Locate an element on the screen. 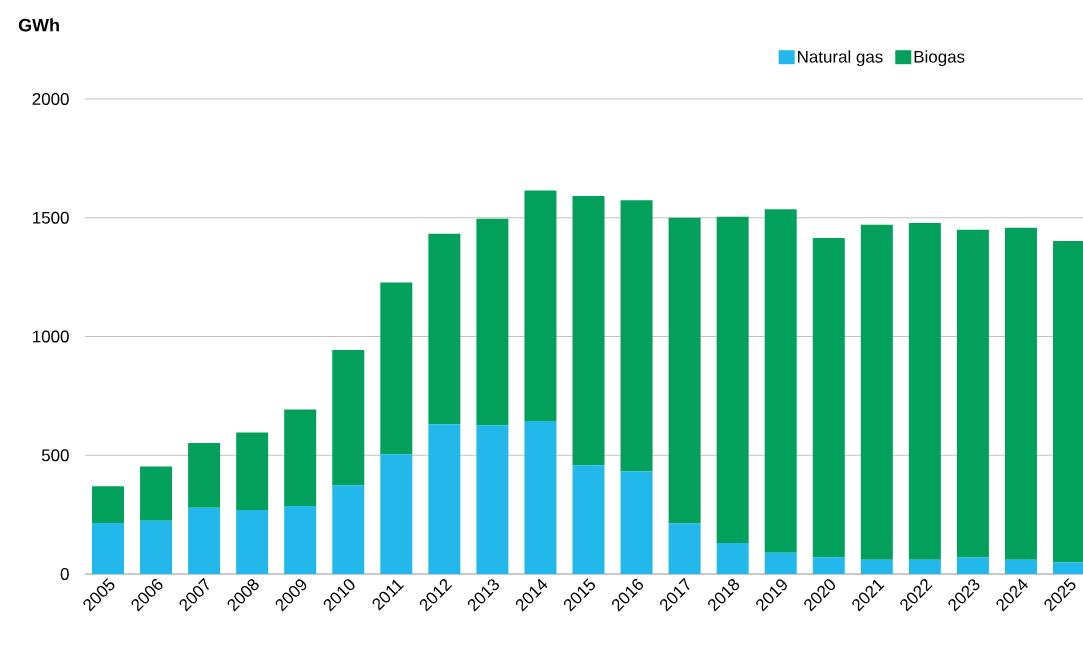 Image resolution: width=1083 pixels, height=653 pixels. y-tick-label: 2000 is located at coordinates (50, 99).